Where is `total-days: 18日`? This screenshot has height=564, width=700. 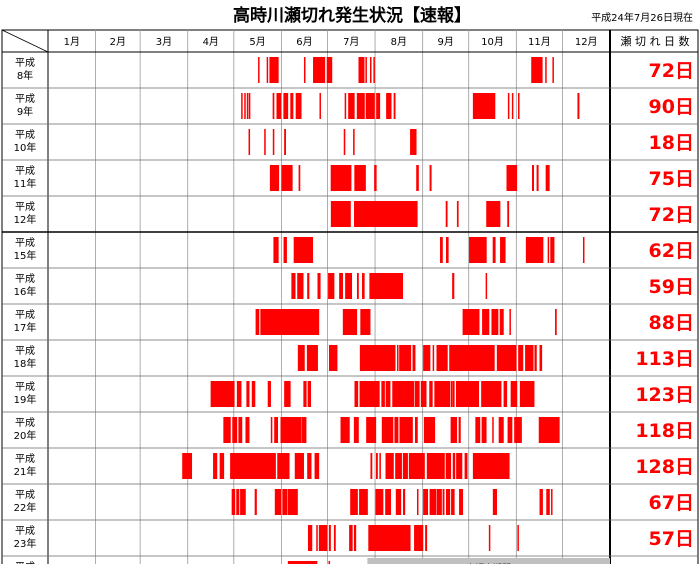 total-days: 18日 is located at coordinates (671, 143).